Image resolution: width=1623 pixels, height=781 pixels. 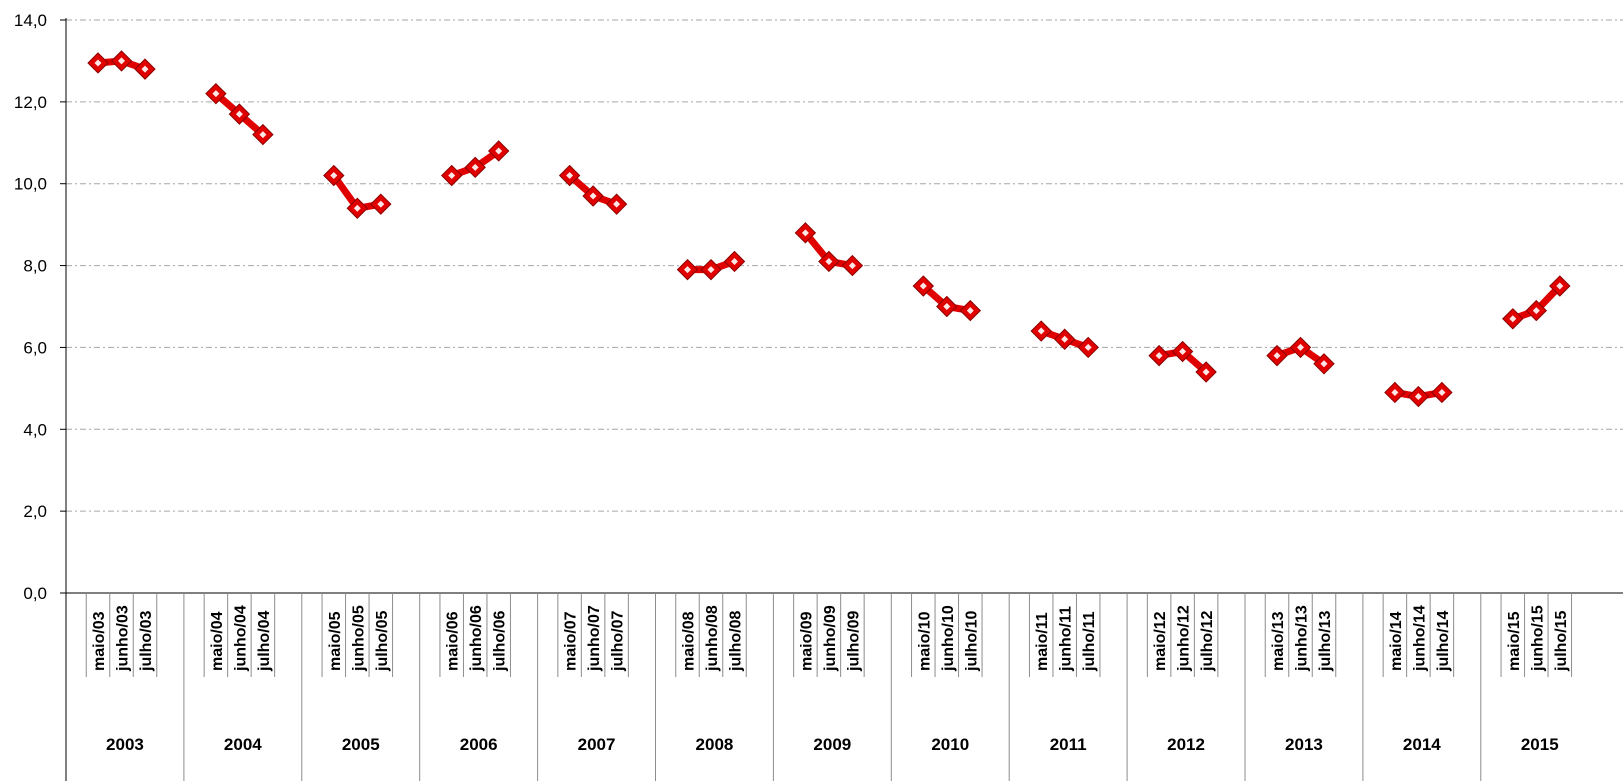 What do you see at coordinates (830, 638) in the screenshot?
I see `x-tick-label: junho/09` at bounding box center [830, 638].